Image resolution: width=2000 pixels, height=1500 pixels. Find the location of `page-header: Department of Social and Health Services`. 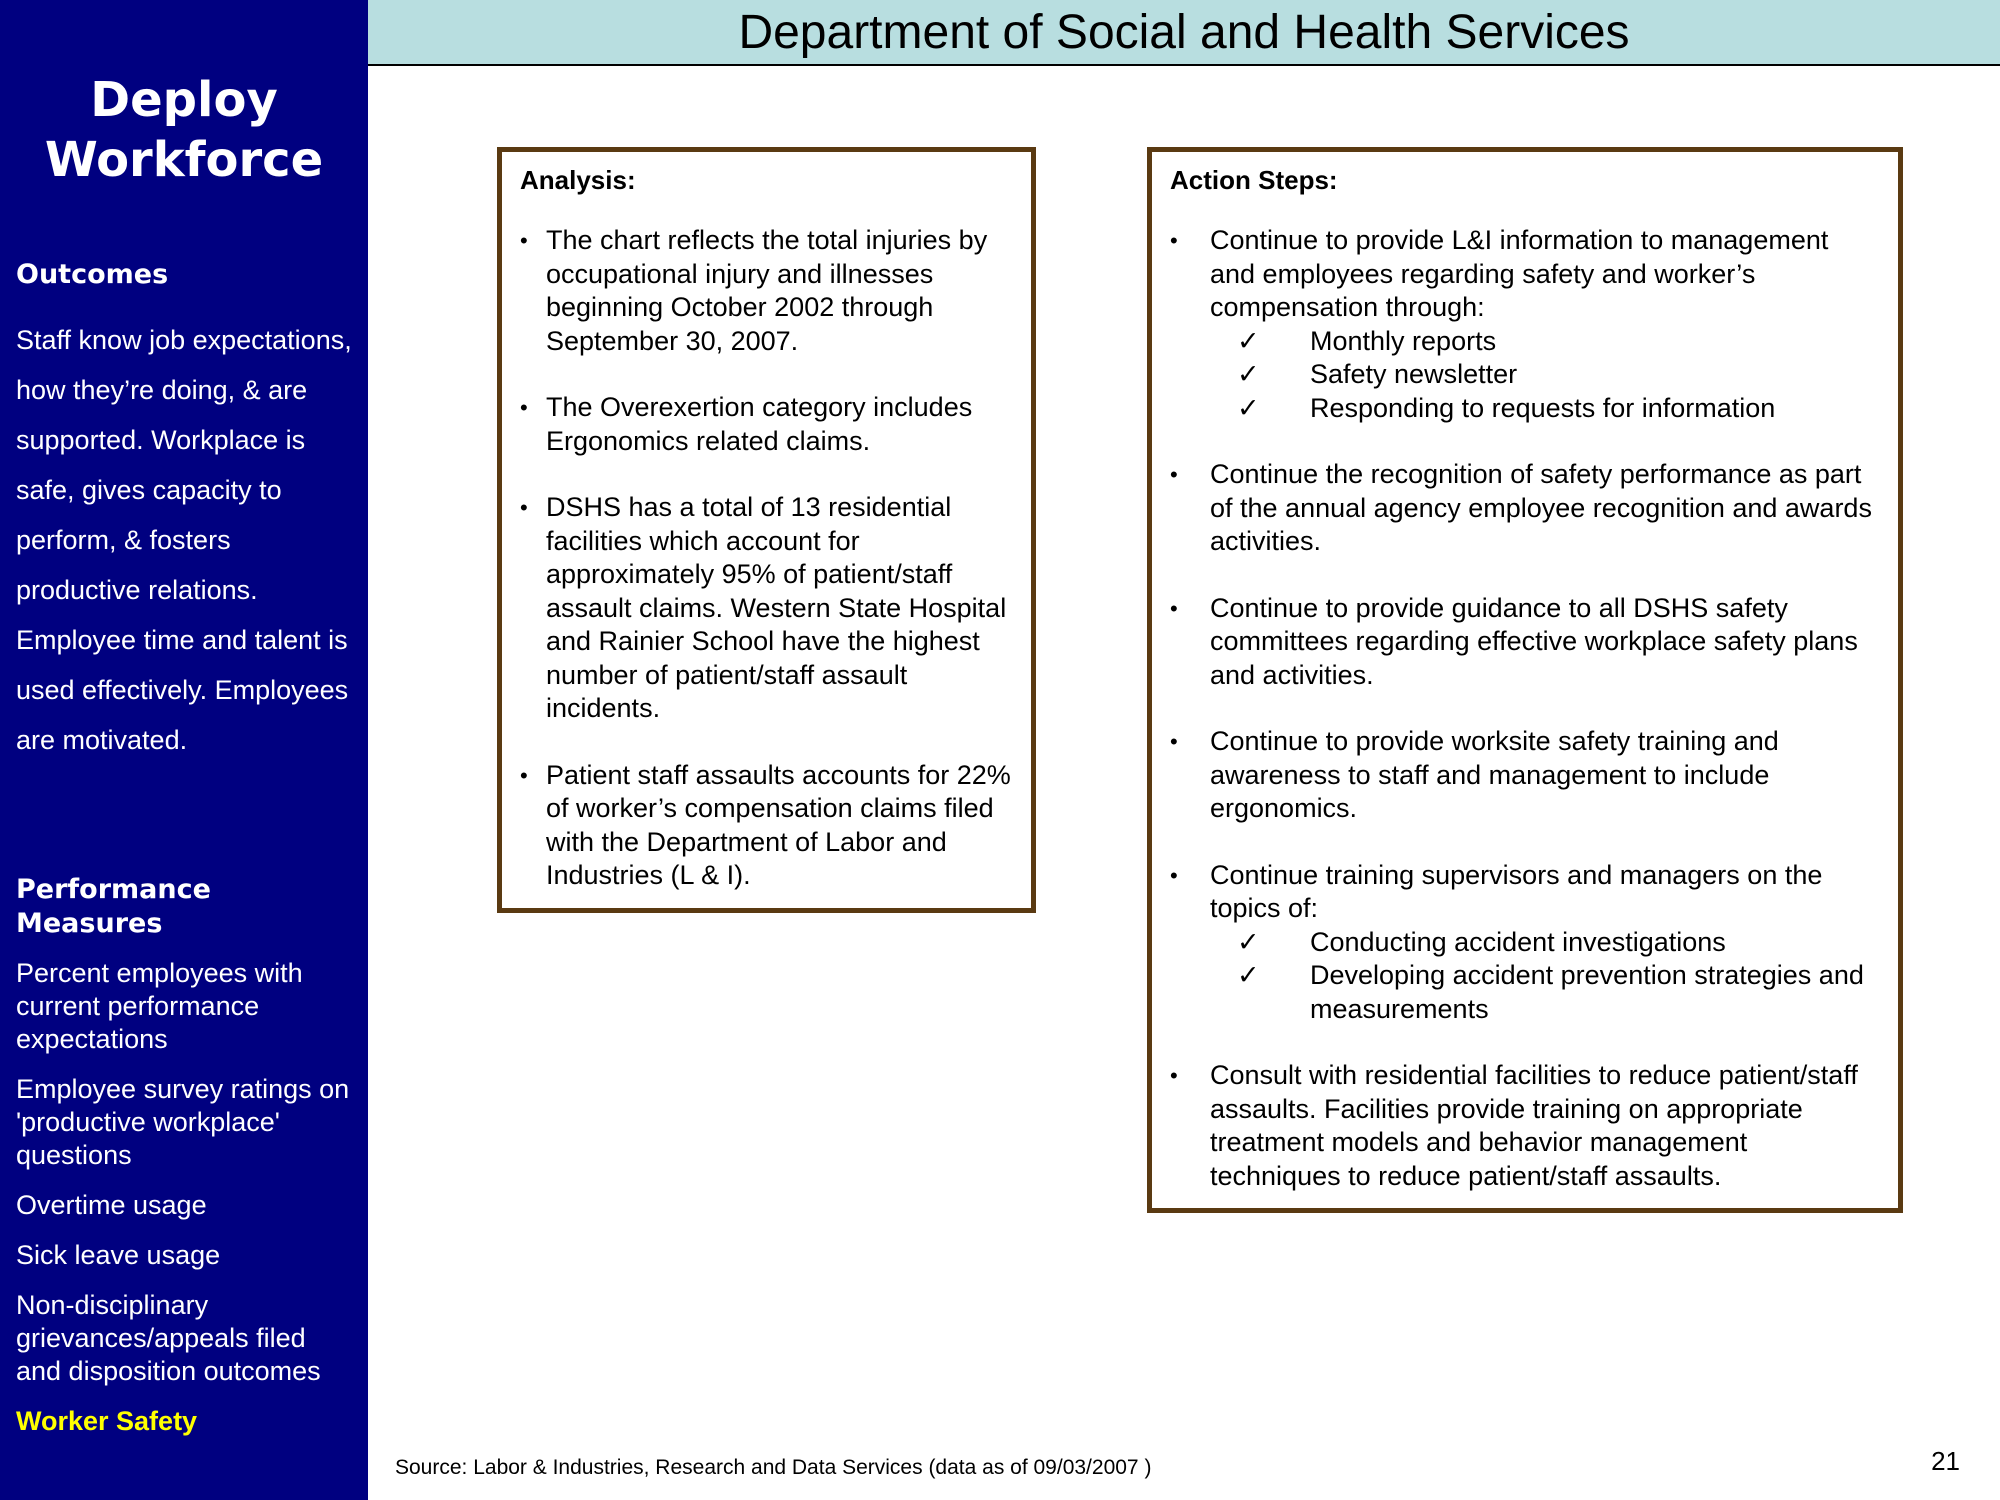

page-header: Department of Social and Health Services is located at coordinates (1184, 33).